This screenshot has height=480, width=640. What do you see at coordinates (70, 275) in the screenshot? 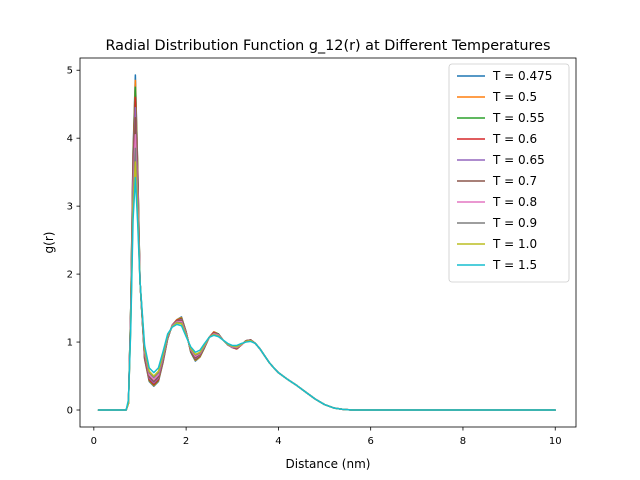
I see `y-tick-label-2: 2` at bounding box center [70, 275].